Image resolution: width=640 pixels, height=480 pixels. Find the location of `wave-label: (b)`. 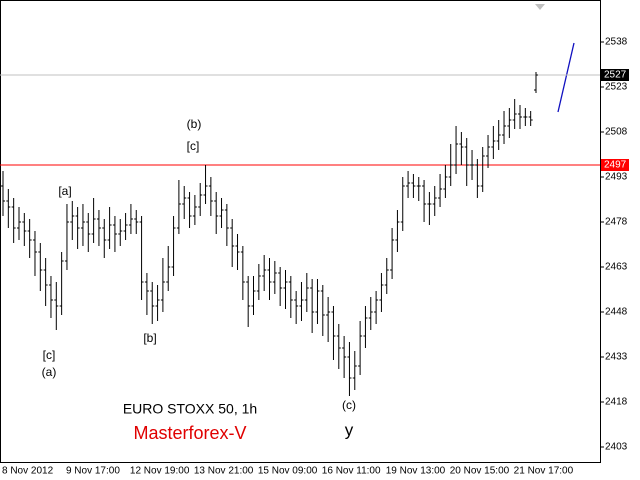

wave-label: (b) is located at coordinates (194, 124).